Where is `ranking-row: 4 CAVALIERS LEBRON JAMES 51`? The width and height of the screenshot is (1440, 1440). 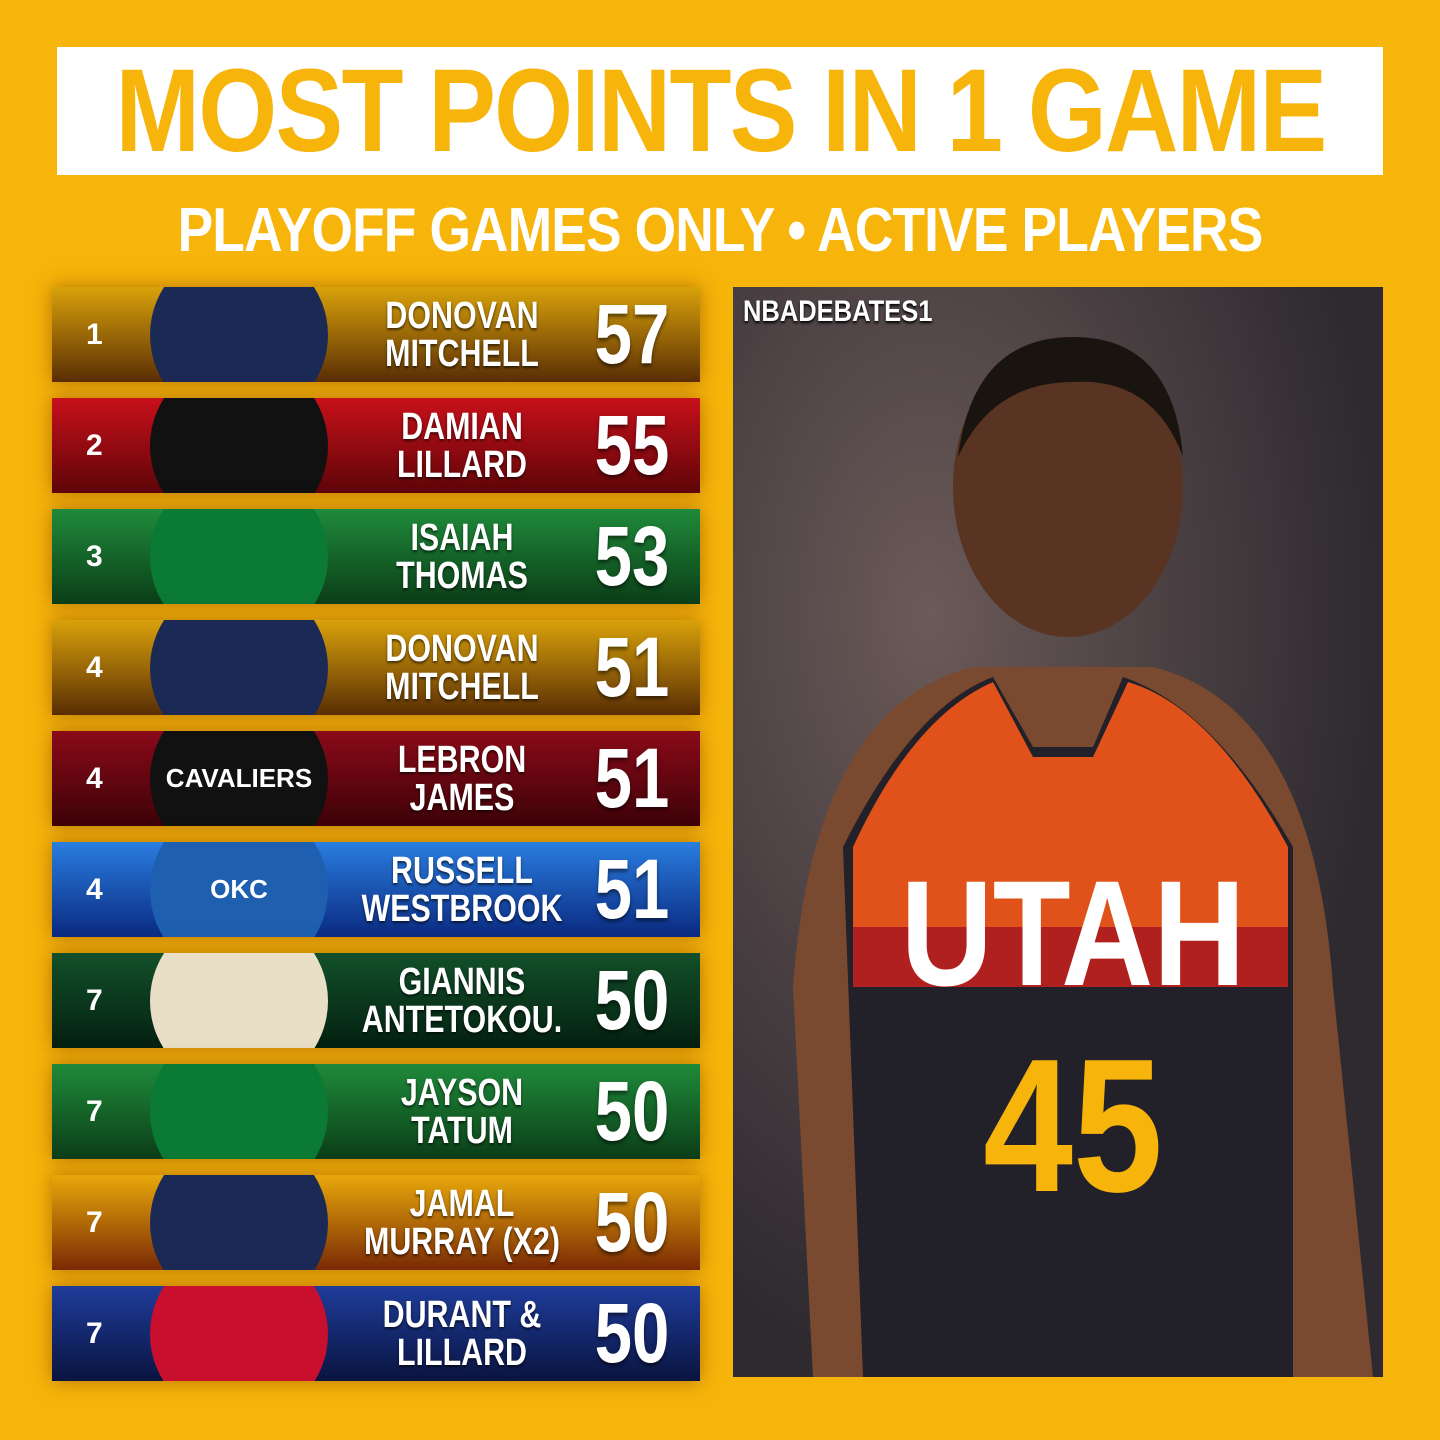
ranking-row: 4 CAVALIERS LEBRON JAMES 51 is located at coordinates (376, 778).